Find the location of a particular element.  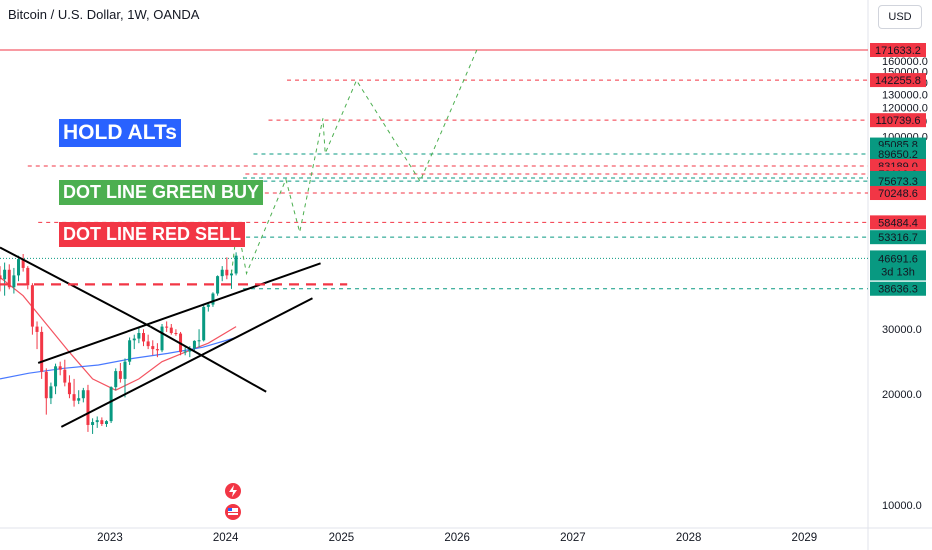

currency-selector: USD is located at coordinates (900, 17).